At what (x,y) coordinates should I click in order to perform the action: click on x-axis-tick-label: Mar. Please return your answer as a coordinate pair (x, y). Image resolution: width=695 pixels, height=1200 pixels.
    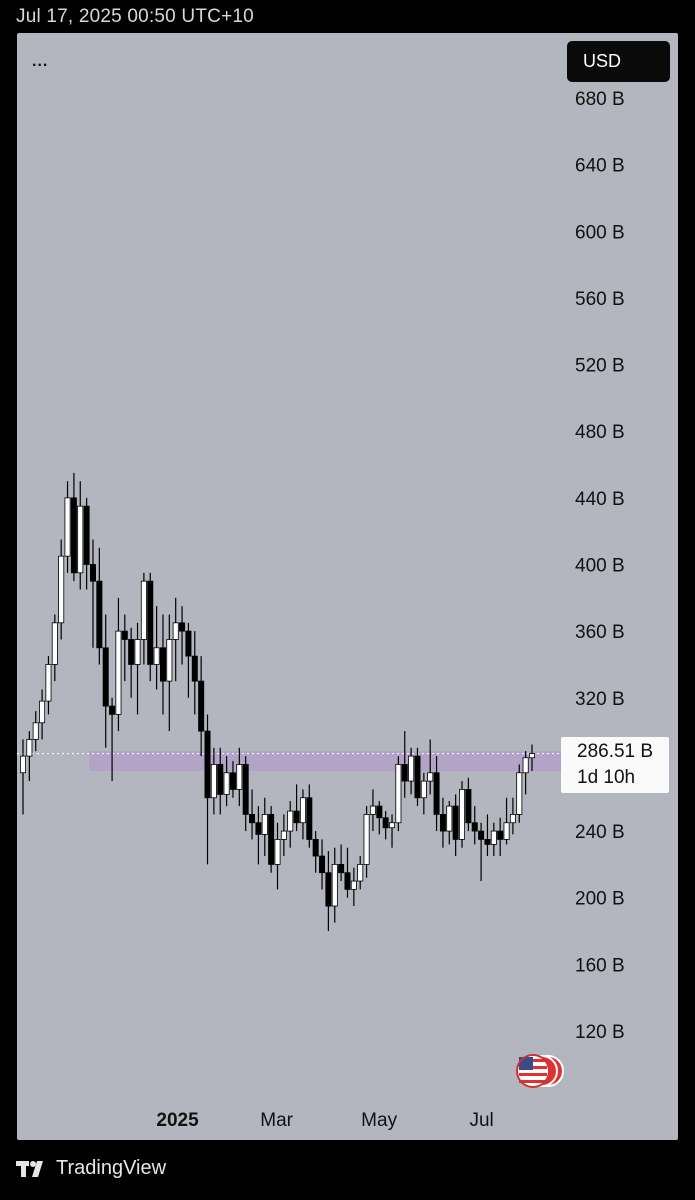
    Looking at the image, I should click on (276, 1120).